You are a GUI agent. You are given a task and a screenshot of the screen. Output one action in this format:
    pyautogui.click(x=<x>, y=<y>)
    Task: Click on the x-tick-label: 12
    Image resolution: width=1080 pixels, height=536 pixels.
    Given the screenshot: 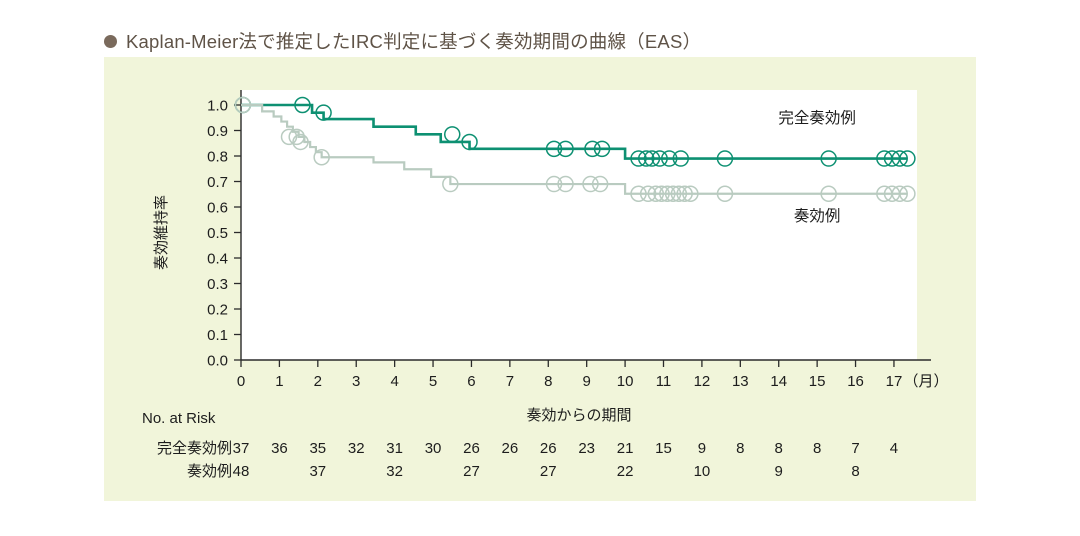 What is the action you would take?
    pyautogui.click(x=702, y=381)
    